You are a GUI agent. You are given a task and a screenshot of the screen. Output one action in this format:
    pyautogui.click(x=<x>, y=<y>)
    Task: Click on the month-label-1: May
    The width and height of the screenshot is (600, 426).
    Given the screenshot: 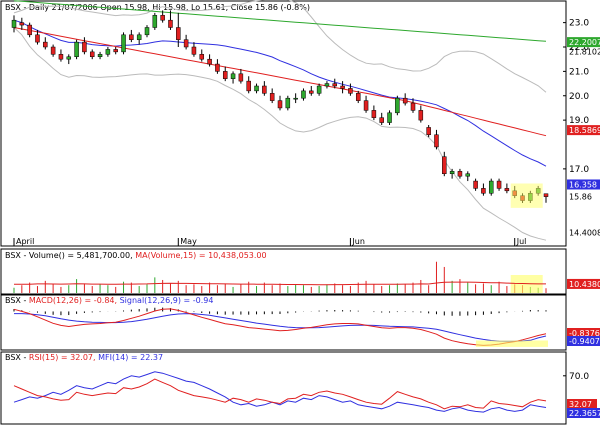 What is the action you would take?
    pyautogui.click(x=188, y=241)
    